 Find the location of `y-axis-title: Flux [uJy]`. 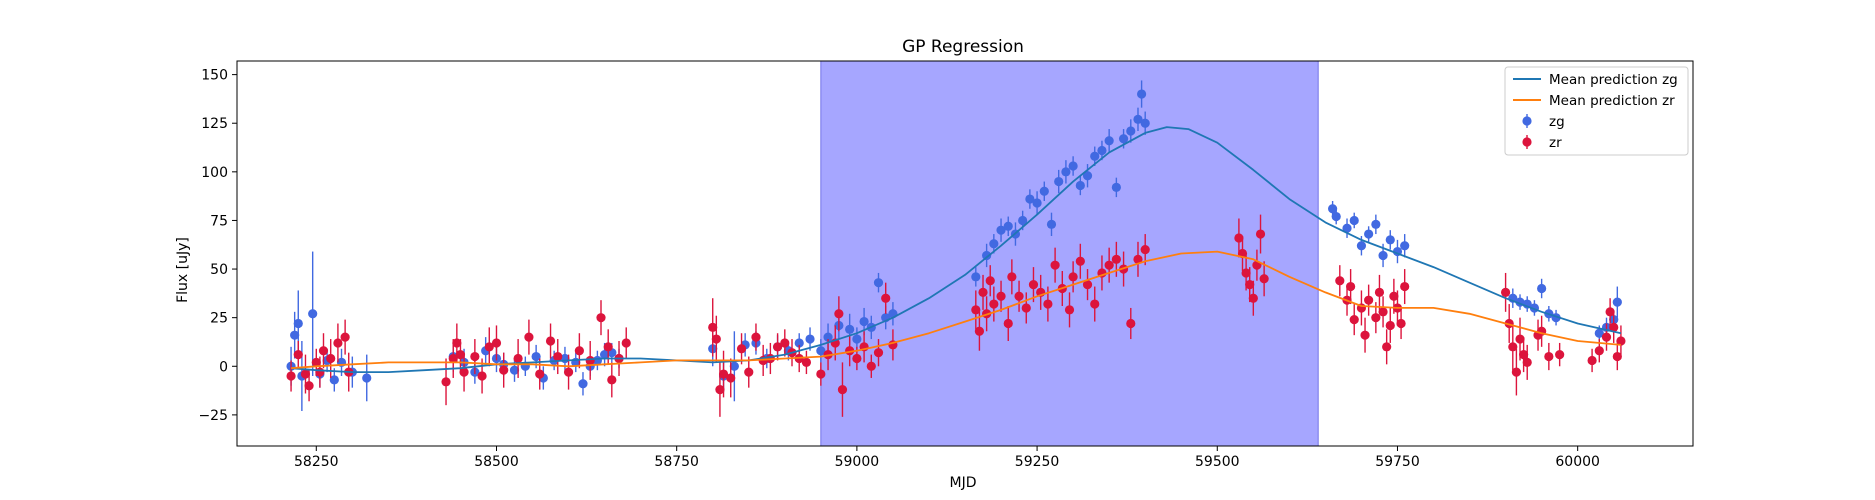

y-axis-title: Flux [uJy] is located at coordinates (183, 270).